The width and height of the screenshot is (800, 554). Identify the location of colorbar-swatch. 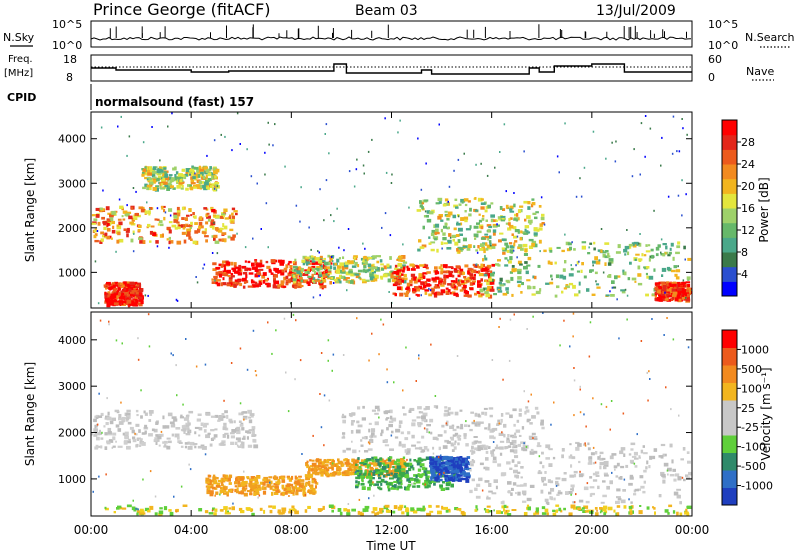
(729, 142).